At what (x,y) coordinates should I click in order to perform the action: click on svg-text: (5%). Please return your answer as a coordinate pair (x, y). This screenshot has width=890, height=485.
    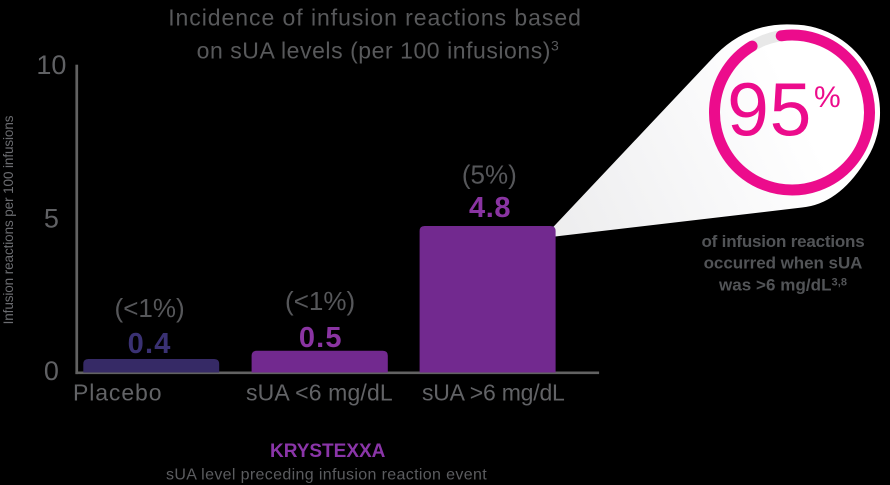
    Looking at the image, I should click on (489, 175).